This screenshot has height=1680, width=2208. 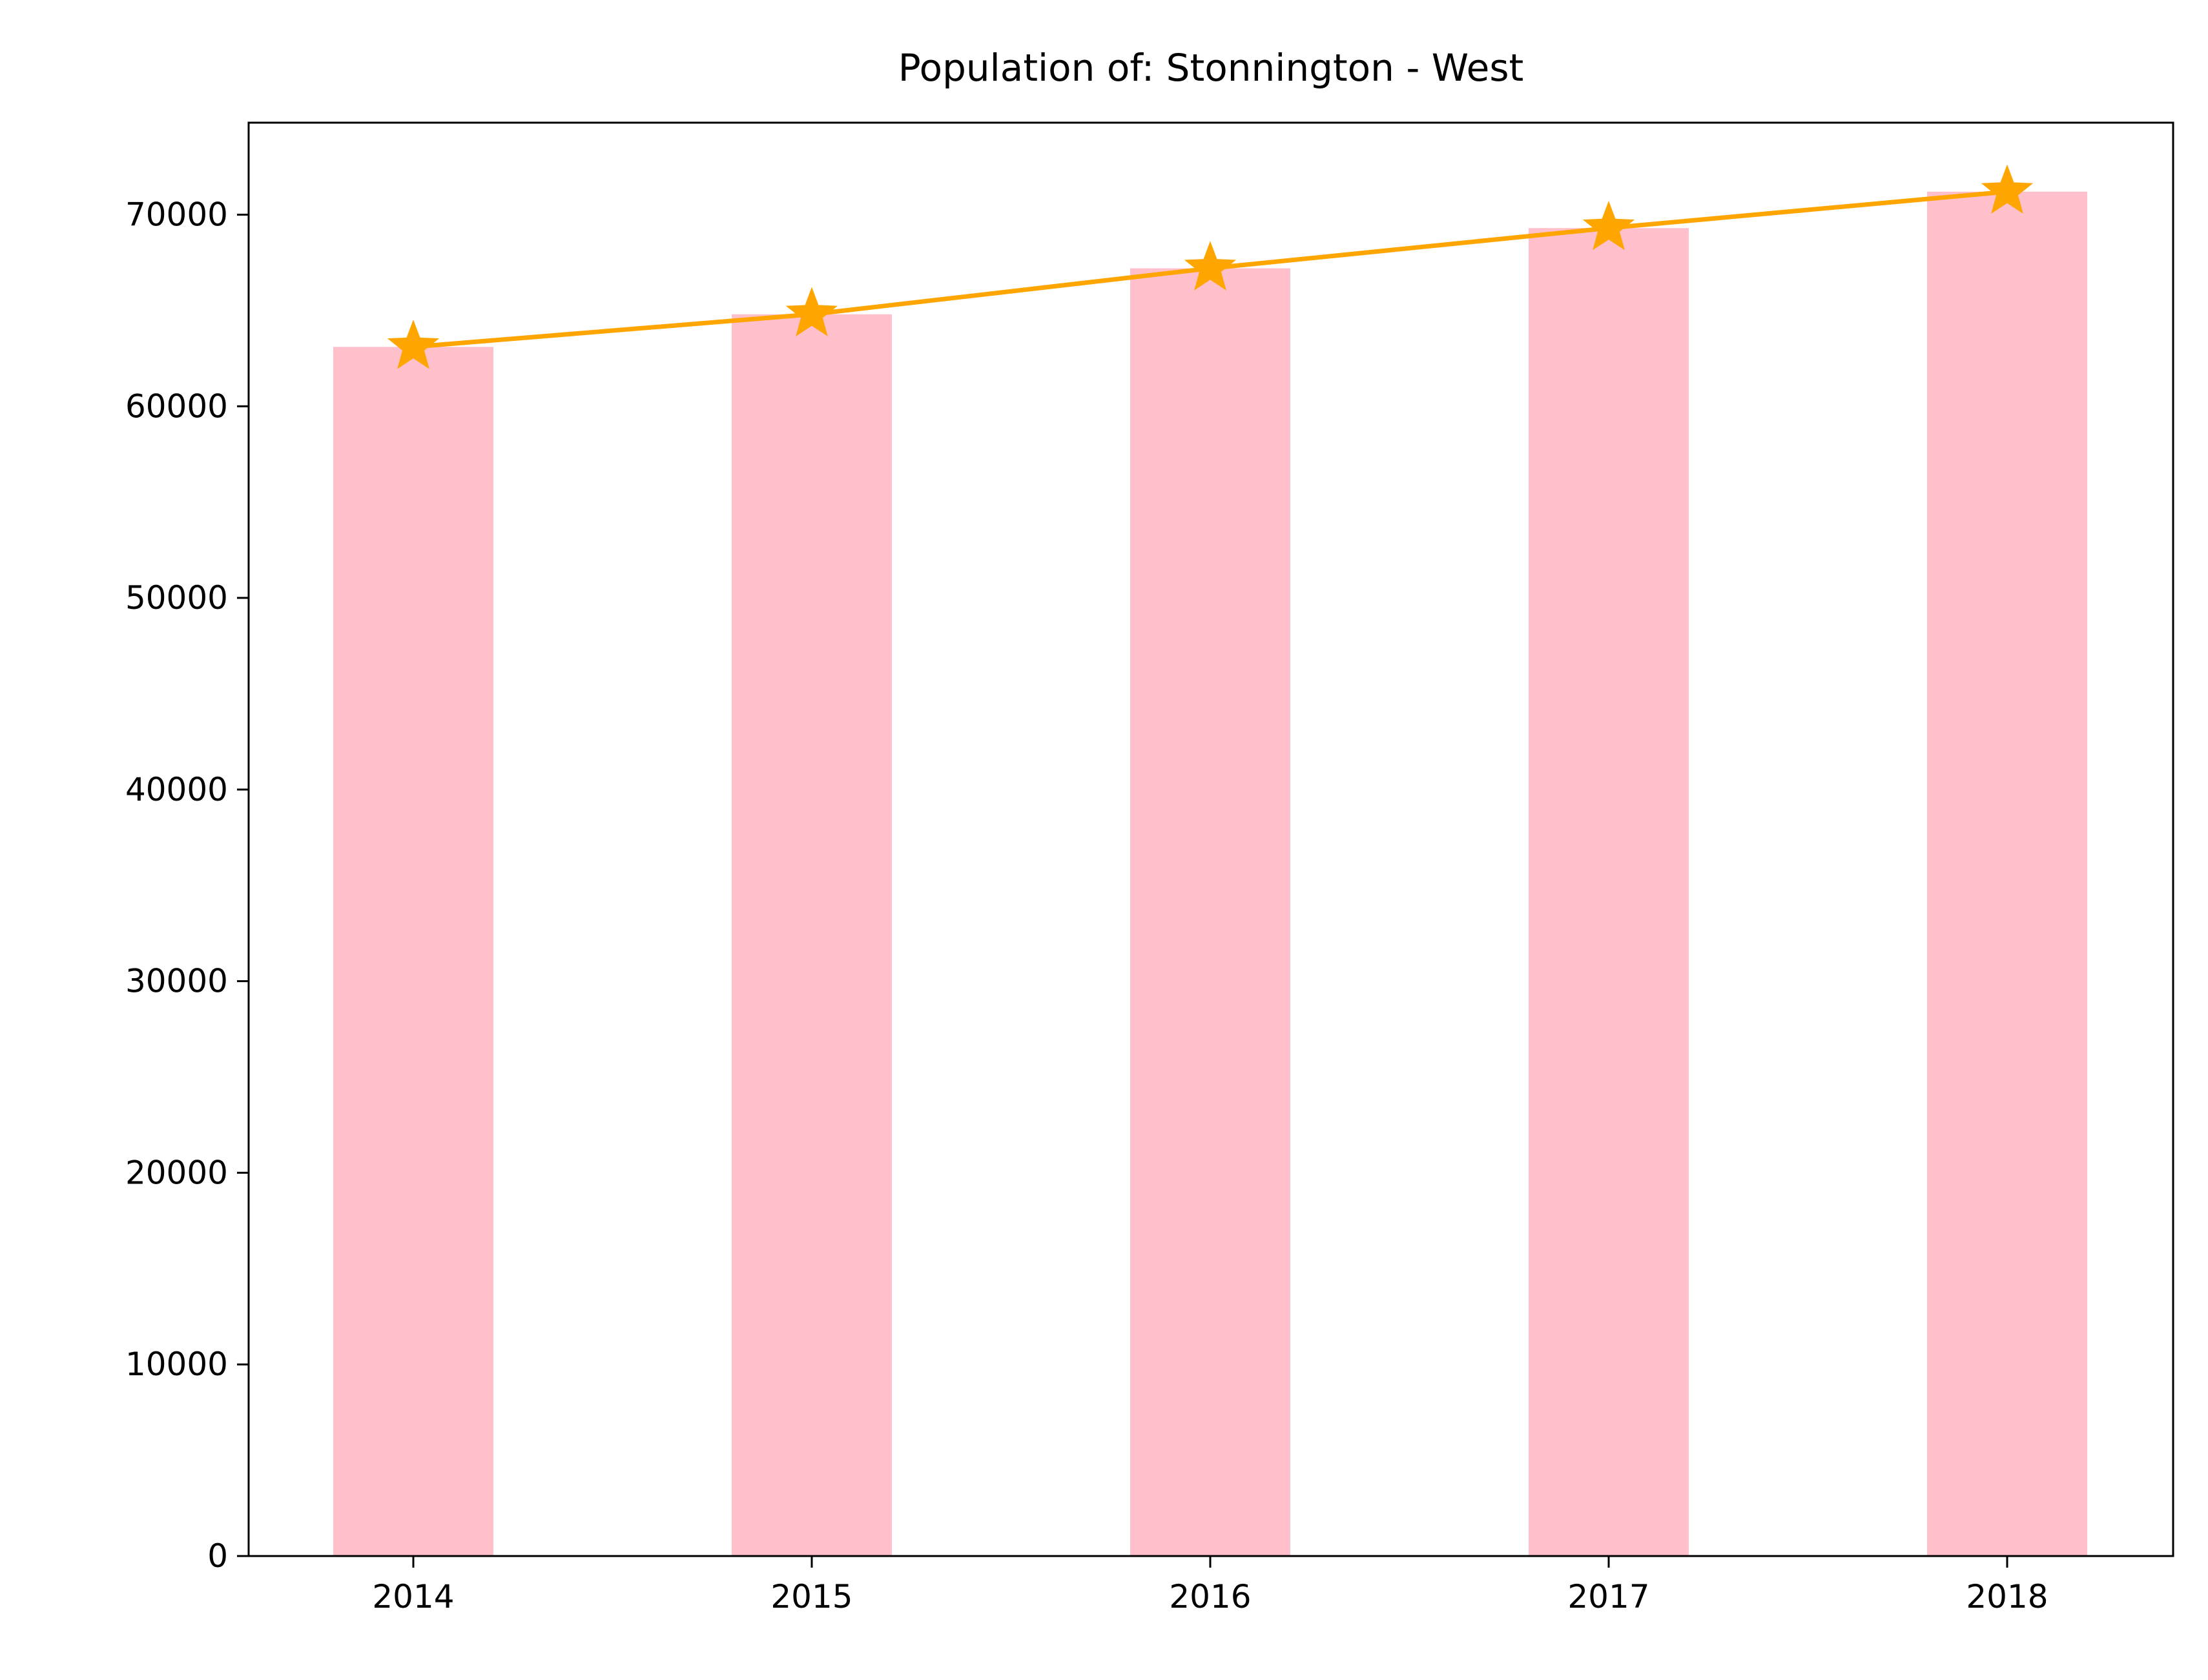 I want to click on line-point-2014, so click(x=413, y=344).